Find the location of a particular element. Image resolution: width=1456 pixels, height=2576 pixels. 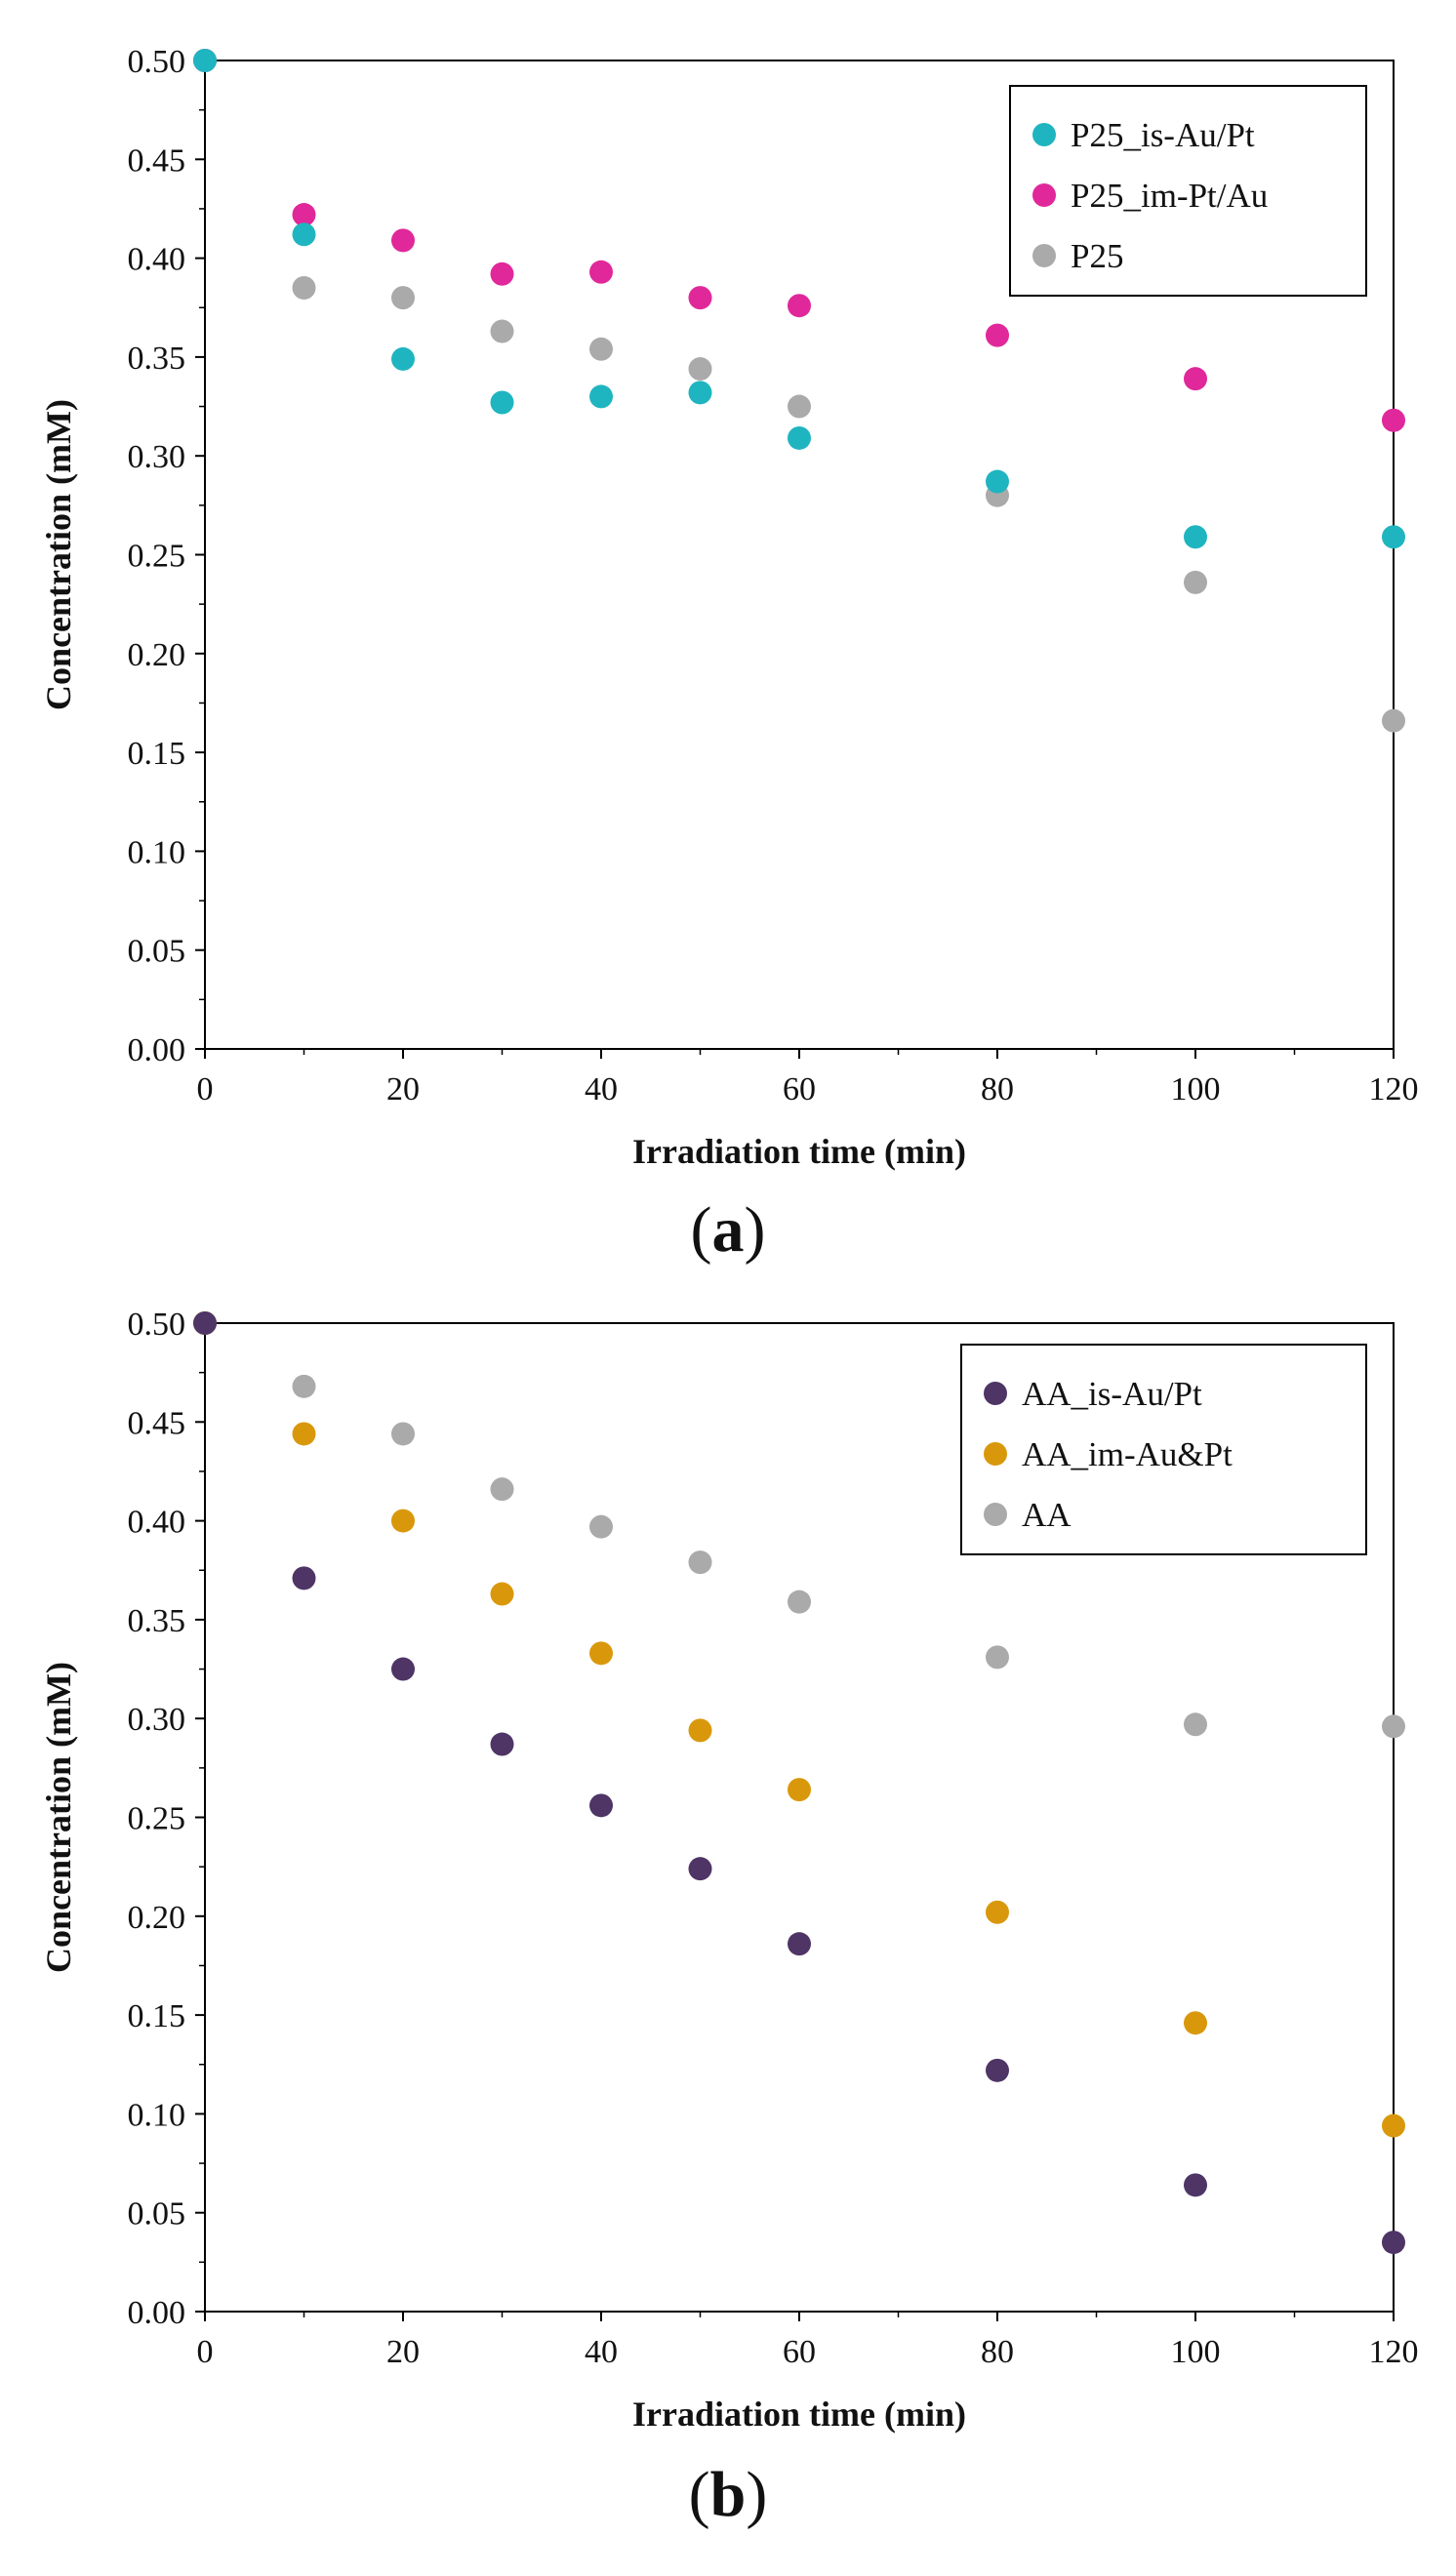

x-tick-label: 20 is located at coordinates (403, 2352).